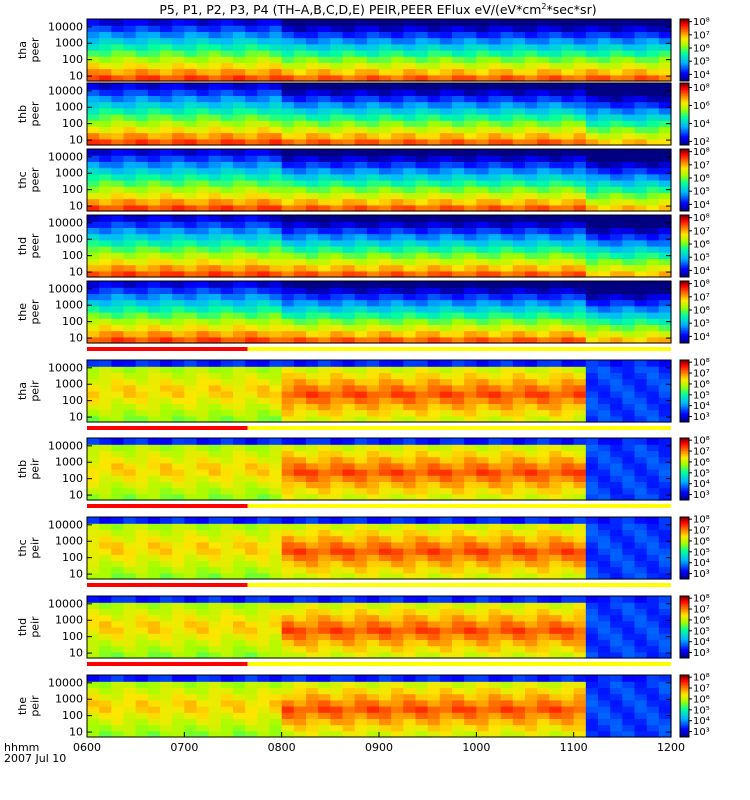 Image resolution: width=750 pixels, height=800 pixels. I want to click on y-tick-label: 100, so click(72, 321).